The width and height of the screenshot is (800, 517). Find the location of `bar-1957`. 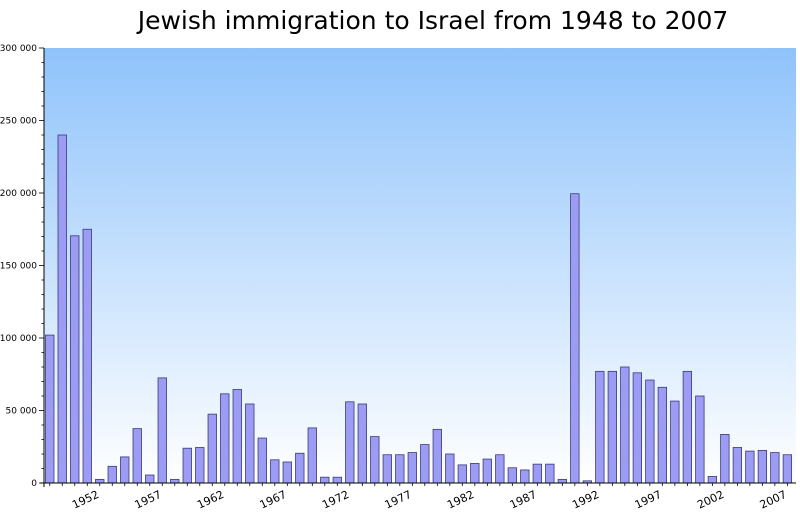

bar-1957 is located at coordinates (162, 430).